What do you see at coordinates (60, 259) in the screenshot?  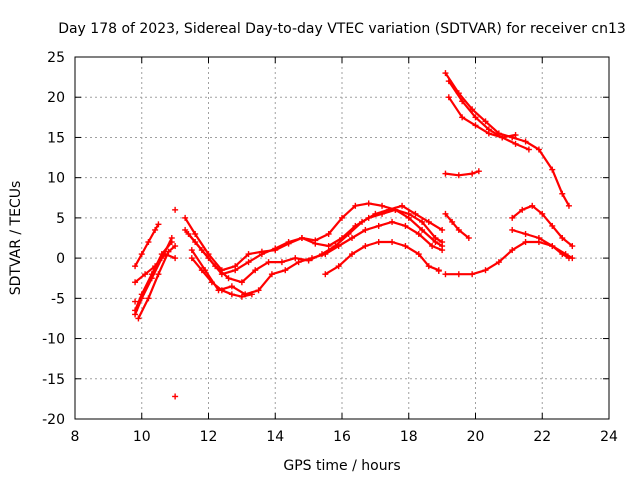 I see `y-tick-label: 0` at bounding box center [60, 259].